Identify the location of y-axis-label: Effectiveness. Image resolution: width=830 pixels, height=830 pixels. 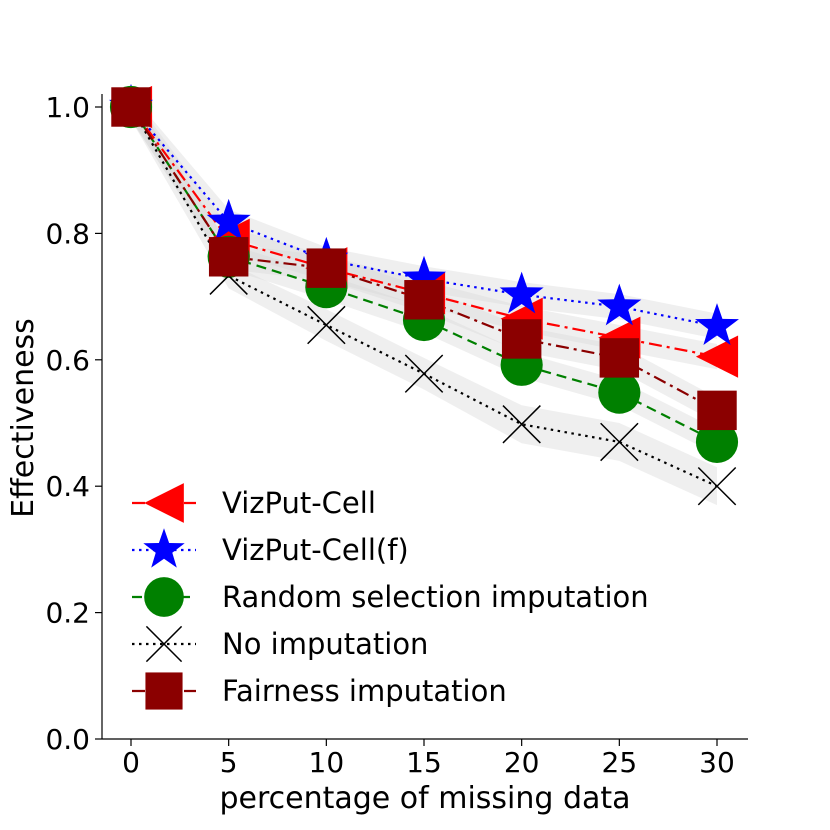
(23, 418).